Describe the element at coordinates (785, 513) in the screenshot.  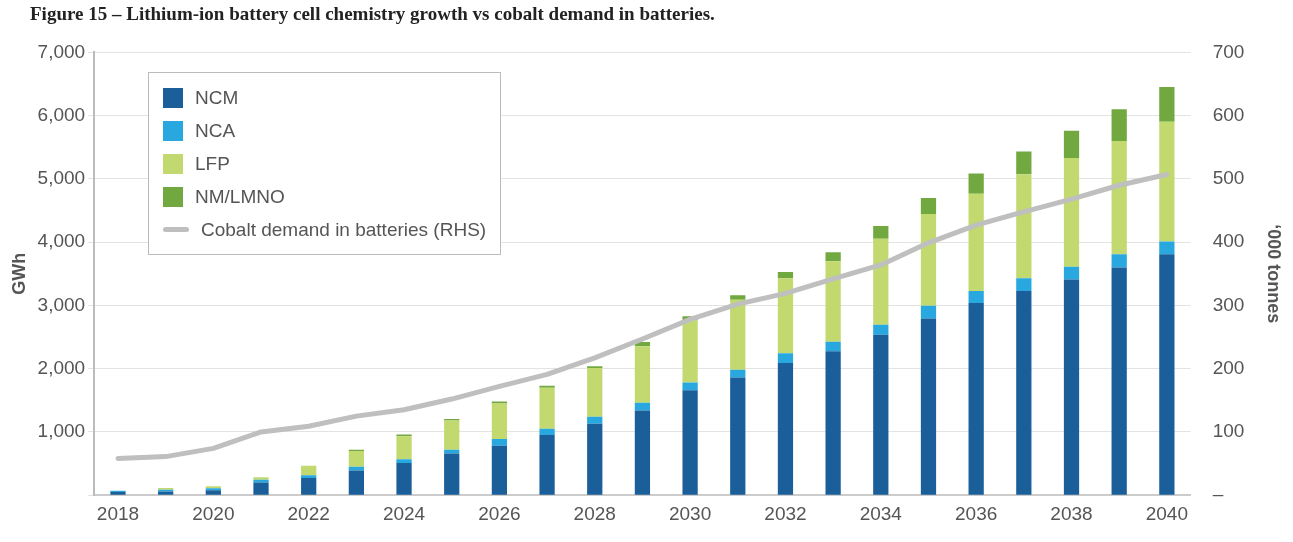
I see `x-tick-label: 2032` at that location.